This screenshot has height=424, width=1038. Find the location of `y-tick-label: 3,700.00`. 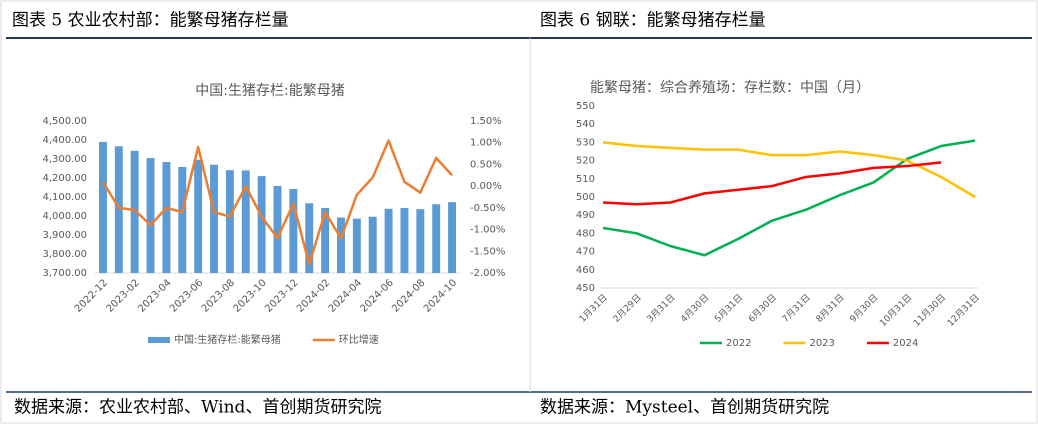

y-tick-label: 3,700.00 is located at coordinates (64, 273).